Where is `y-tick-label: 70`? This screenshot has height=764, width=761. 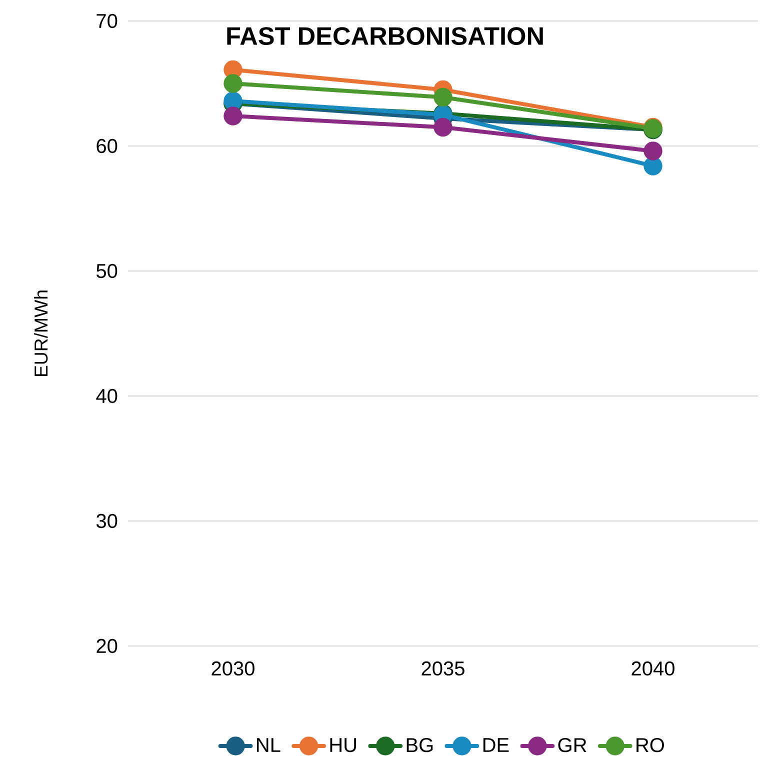 y-tick-label: 70 is located at coordinates (107, 21).